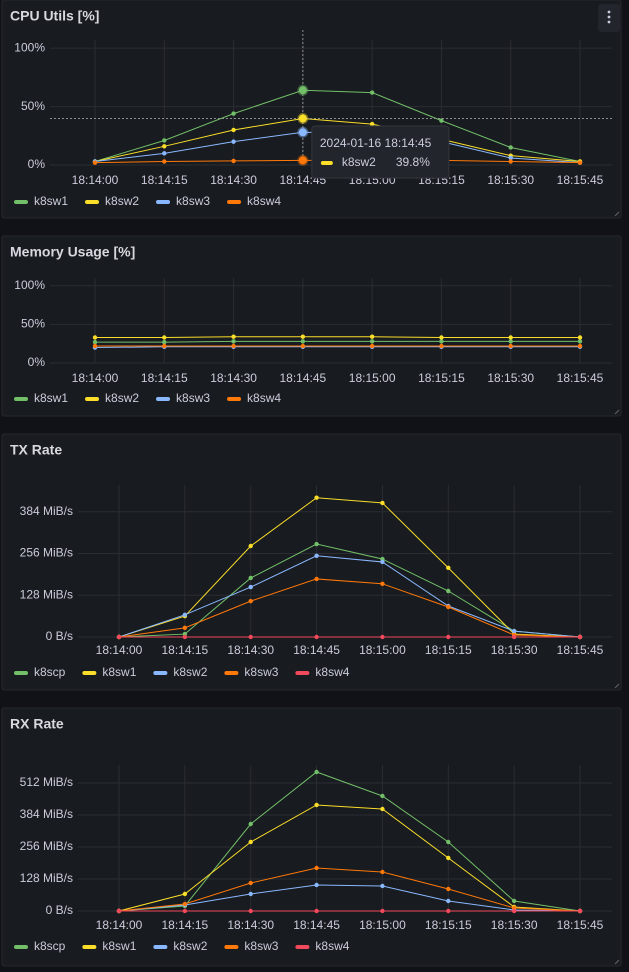 This screenshot has height=972, width=629. Describe the element at coordinates (580, 378) in the screenshot. I see `x-tick-label: 18:15:45` at that location.